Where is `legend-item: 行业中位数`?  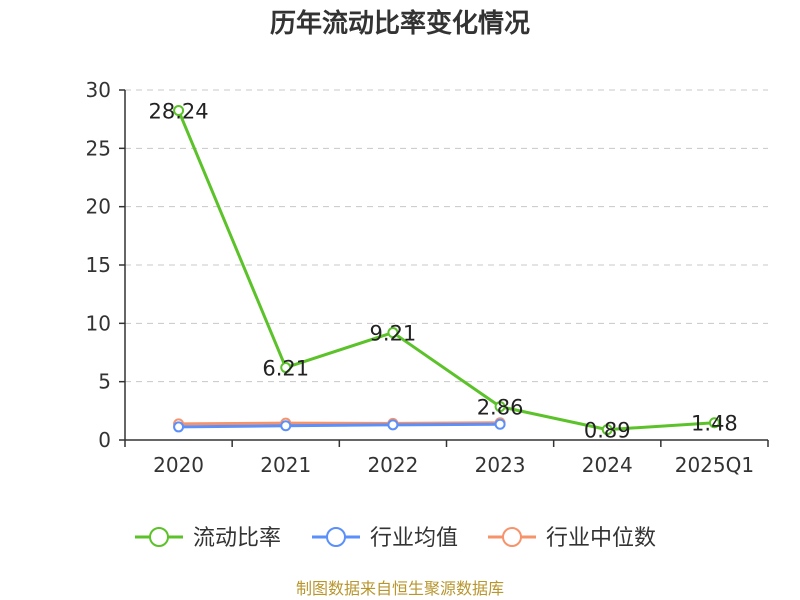 legend-item: 行业中位数 is located at coordinates (572, 538).